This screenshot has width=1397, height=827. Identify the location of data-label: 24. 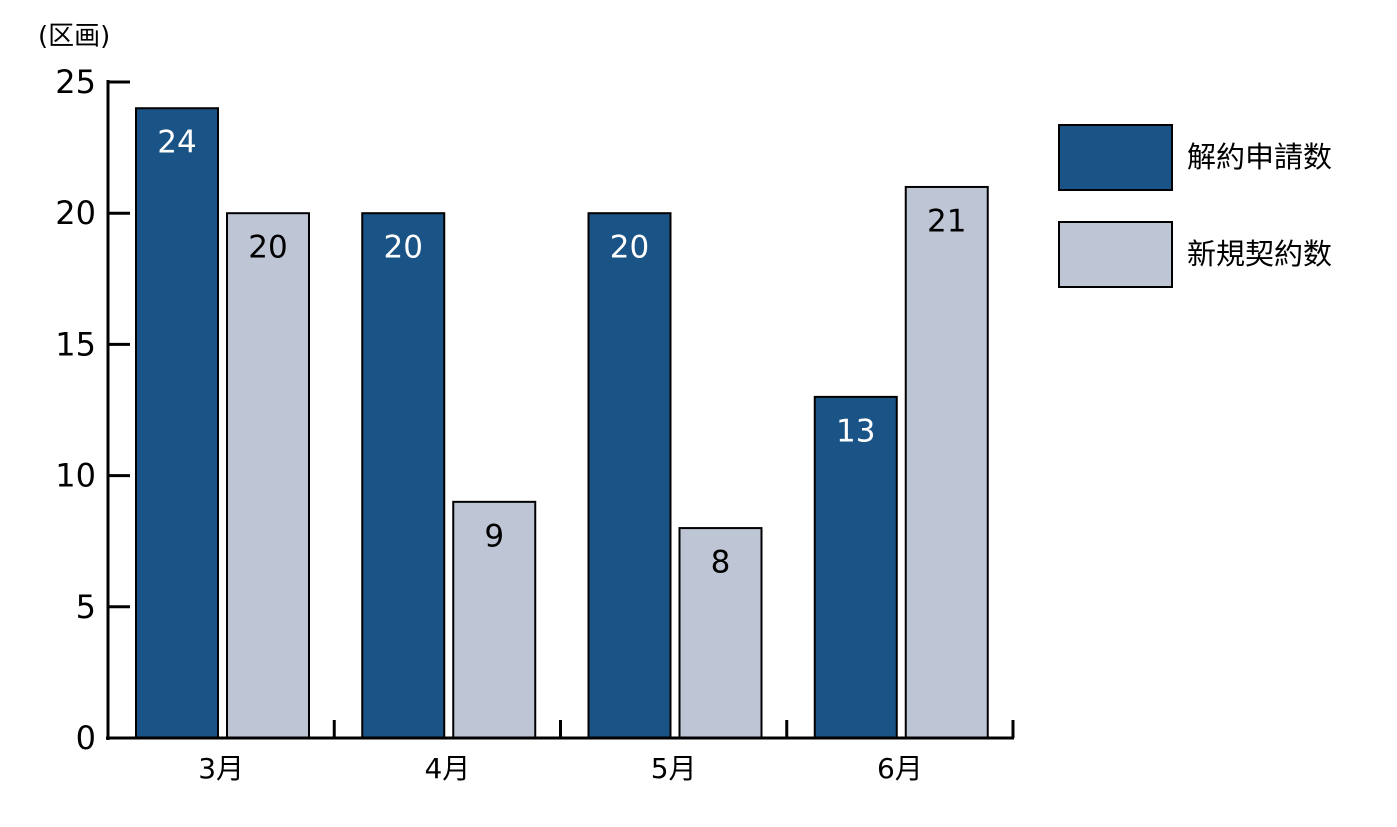
(176, 143).